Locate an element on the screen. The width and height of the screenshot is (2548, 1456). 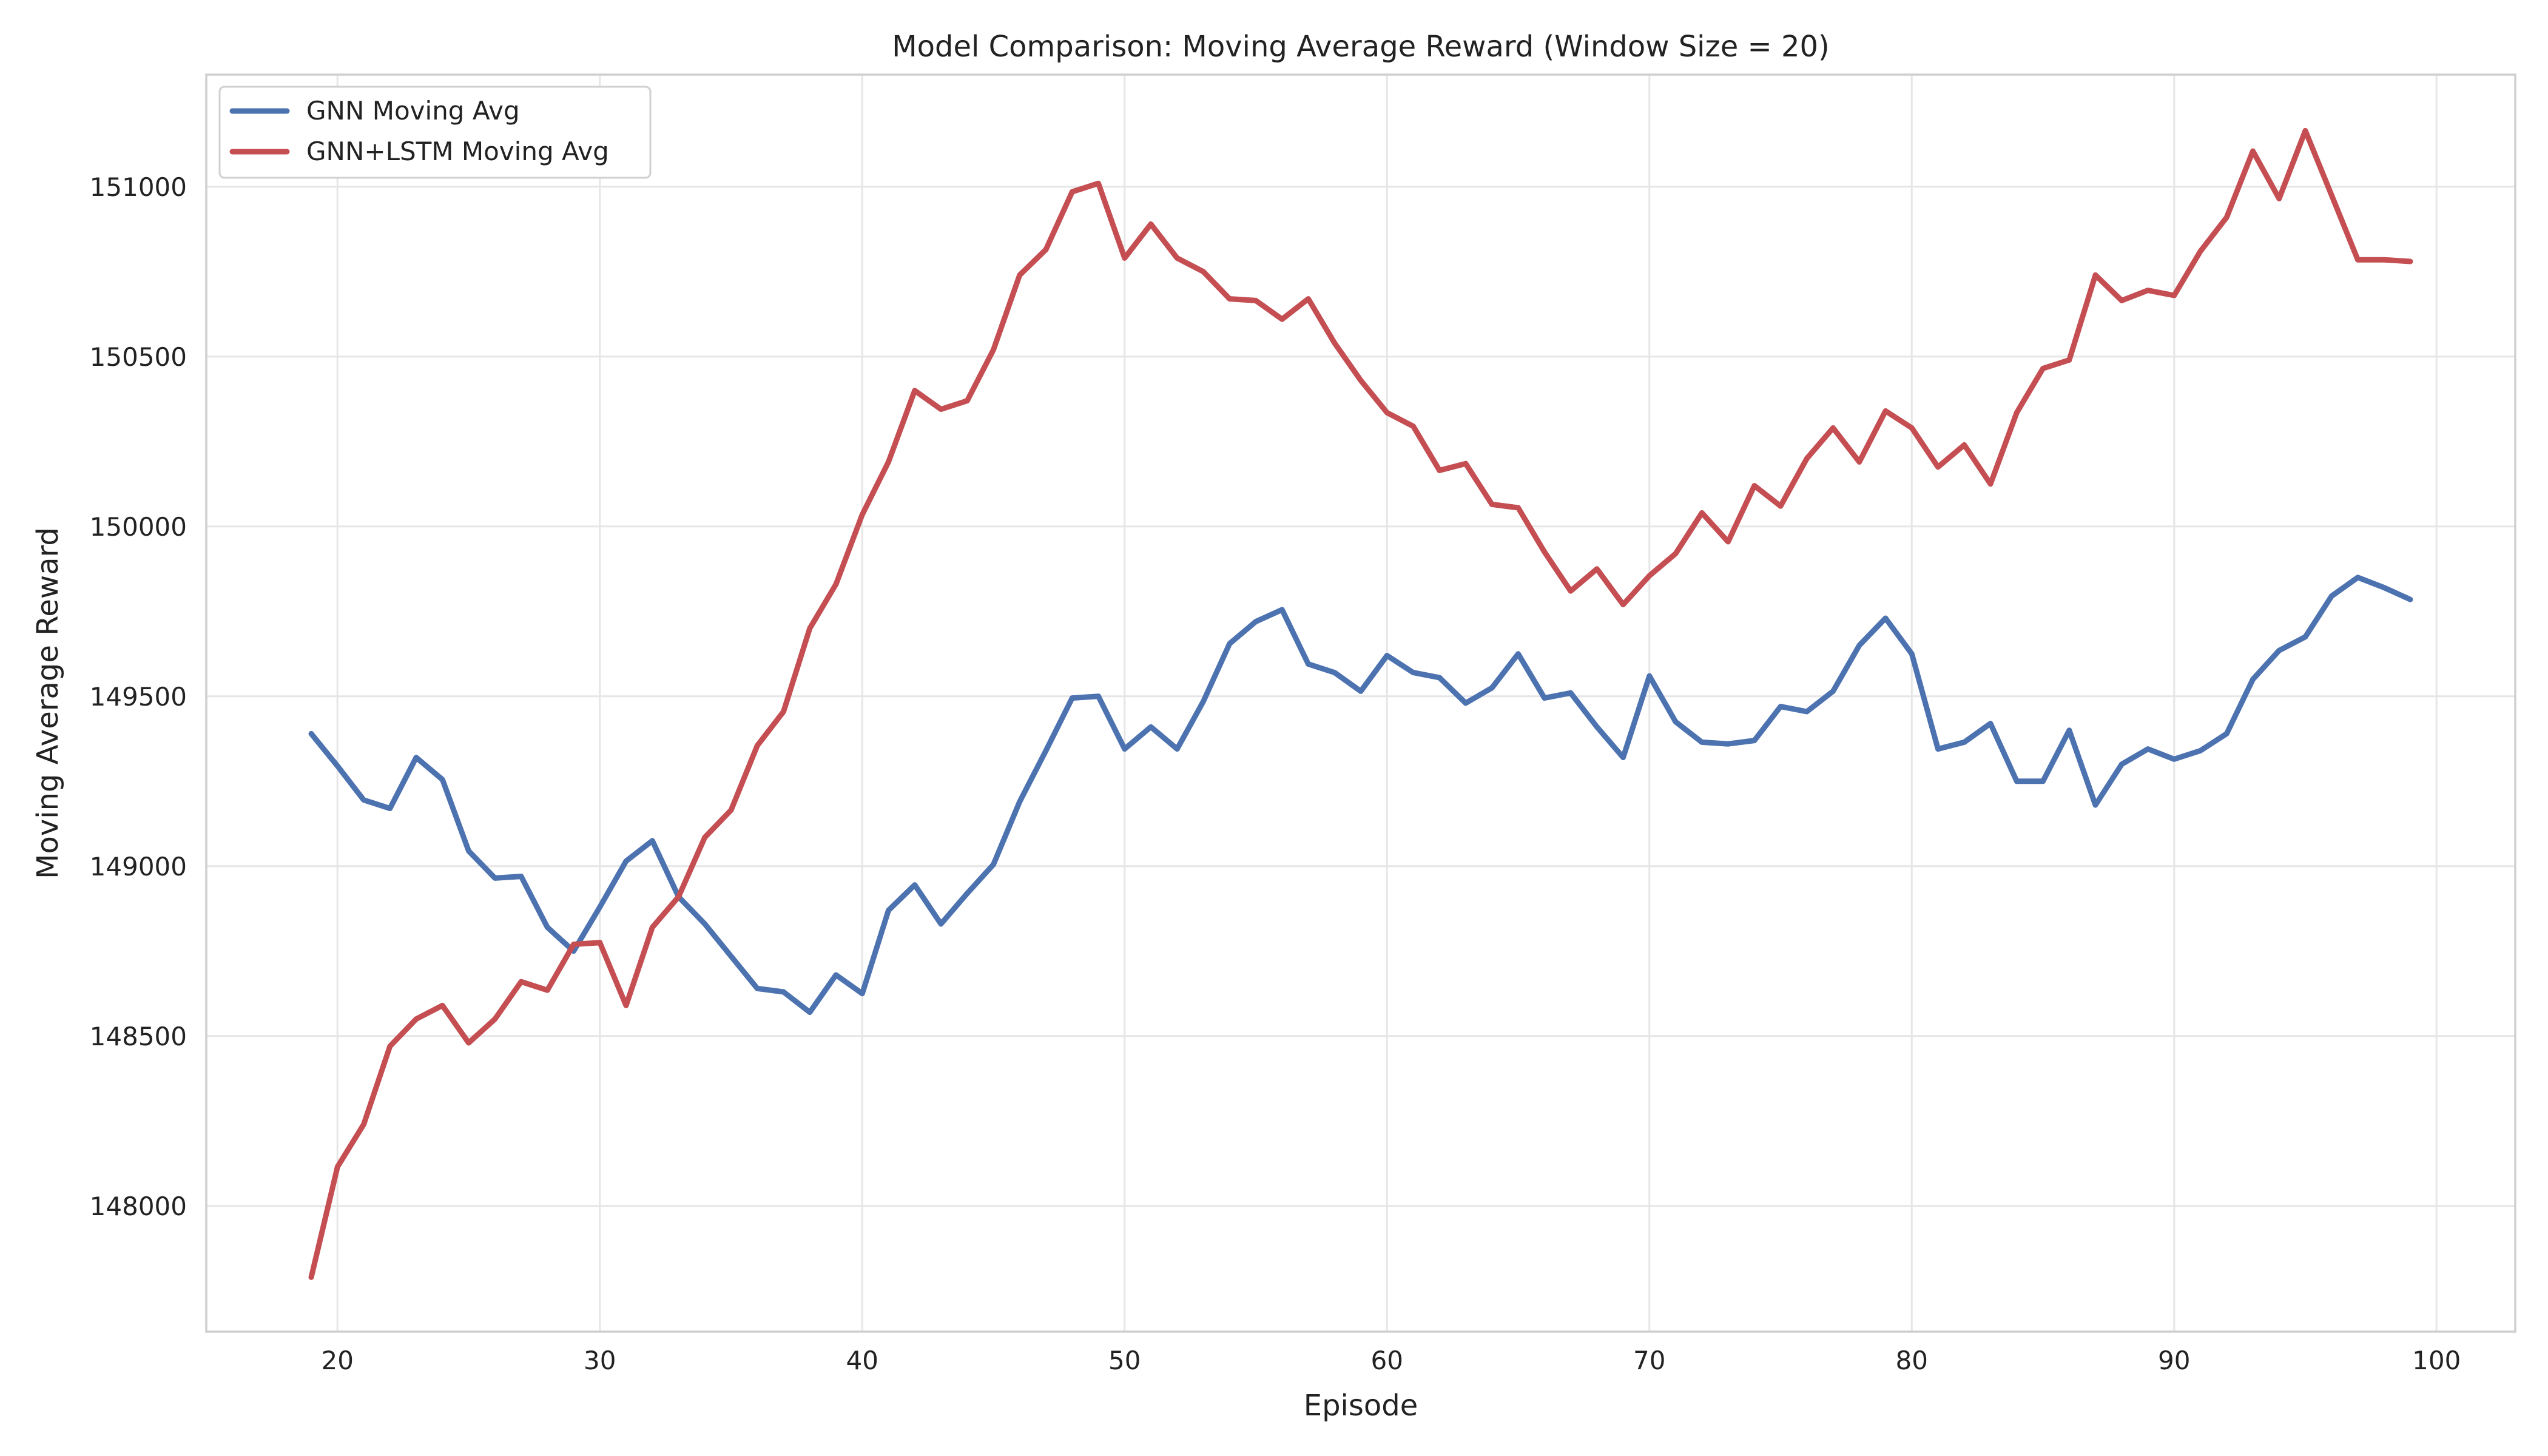
y-tick-148000: 148000 is located at coordinates (138, 1206).